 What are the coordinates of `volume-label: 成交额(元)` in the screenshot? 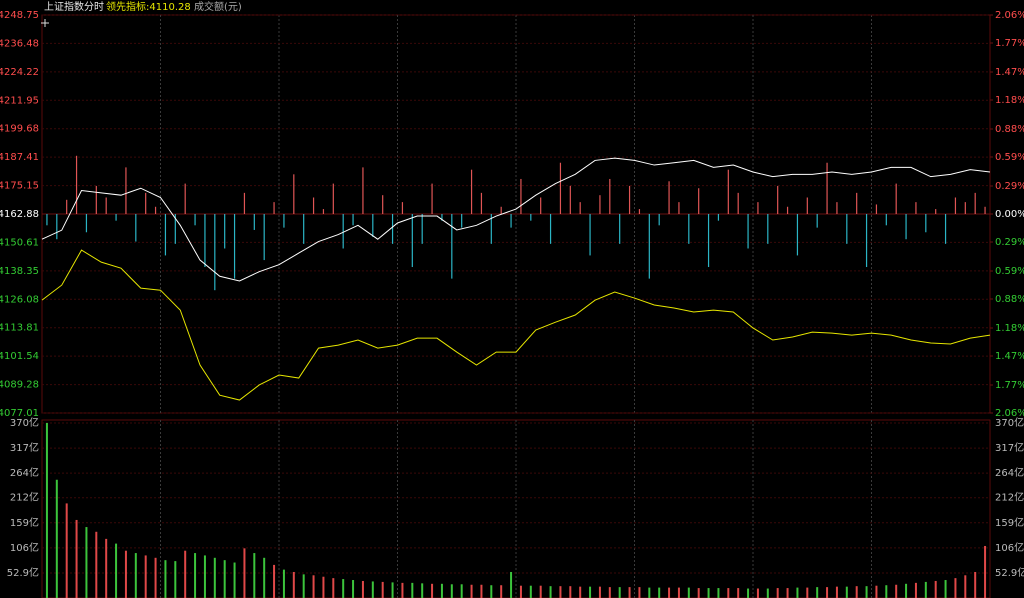 It's located at (218, 6).